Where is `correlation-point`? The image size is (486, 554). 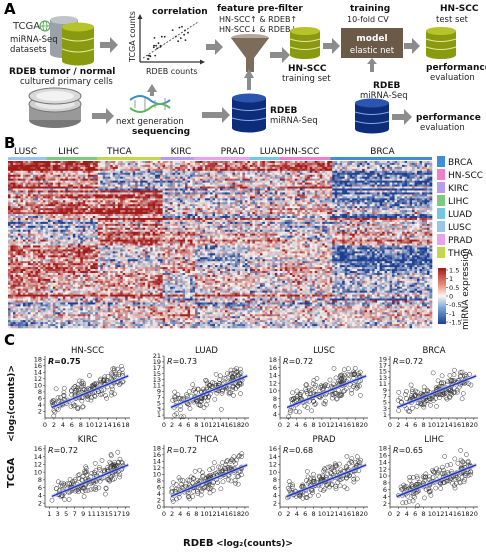 correlation-point is located at coordinates (155, 55).